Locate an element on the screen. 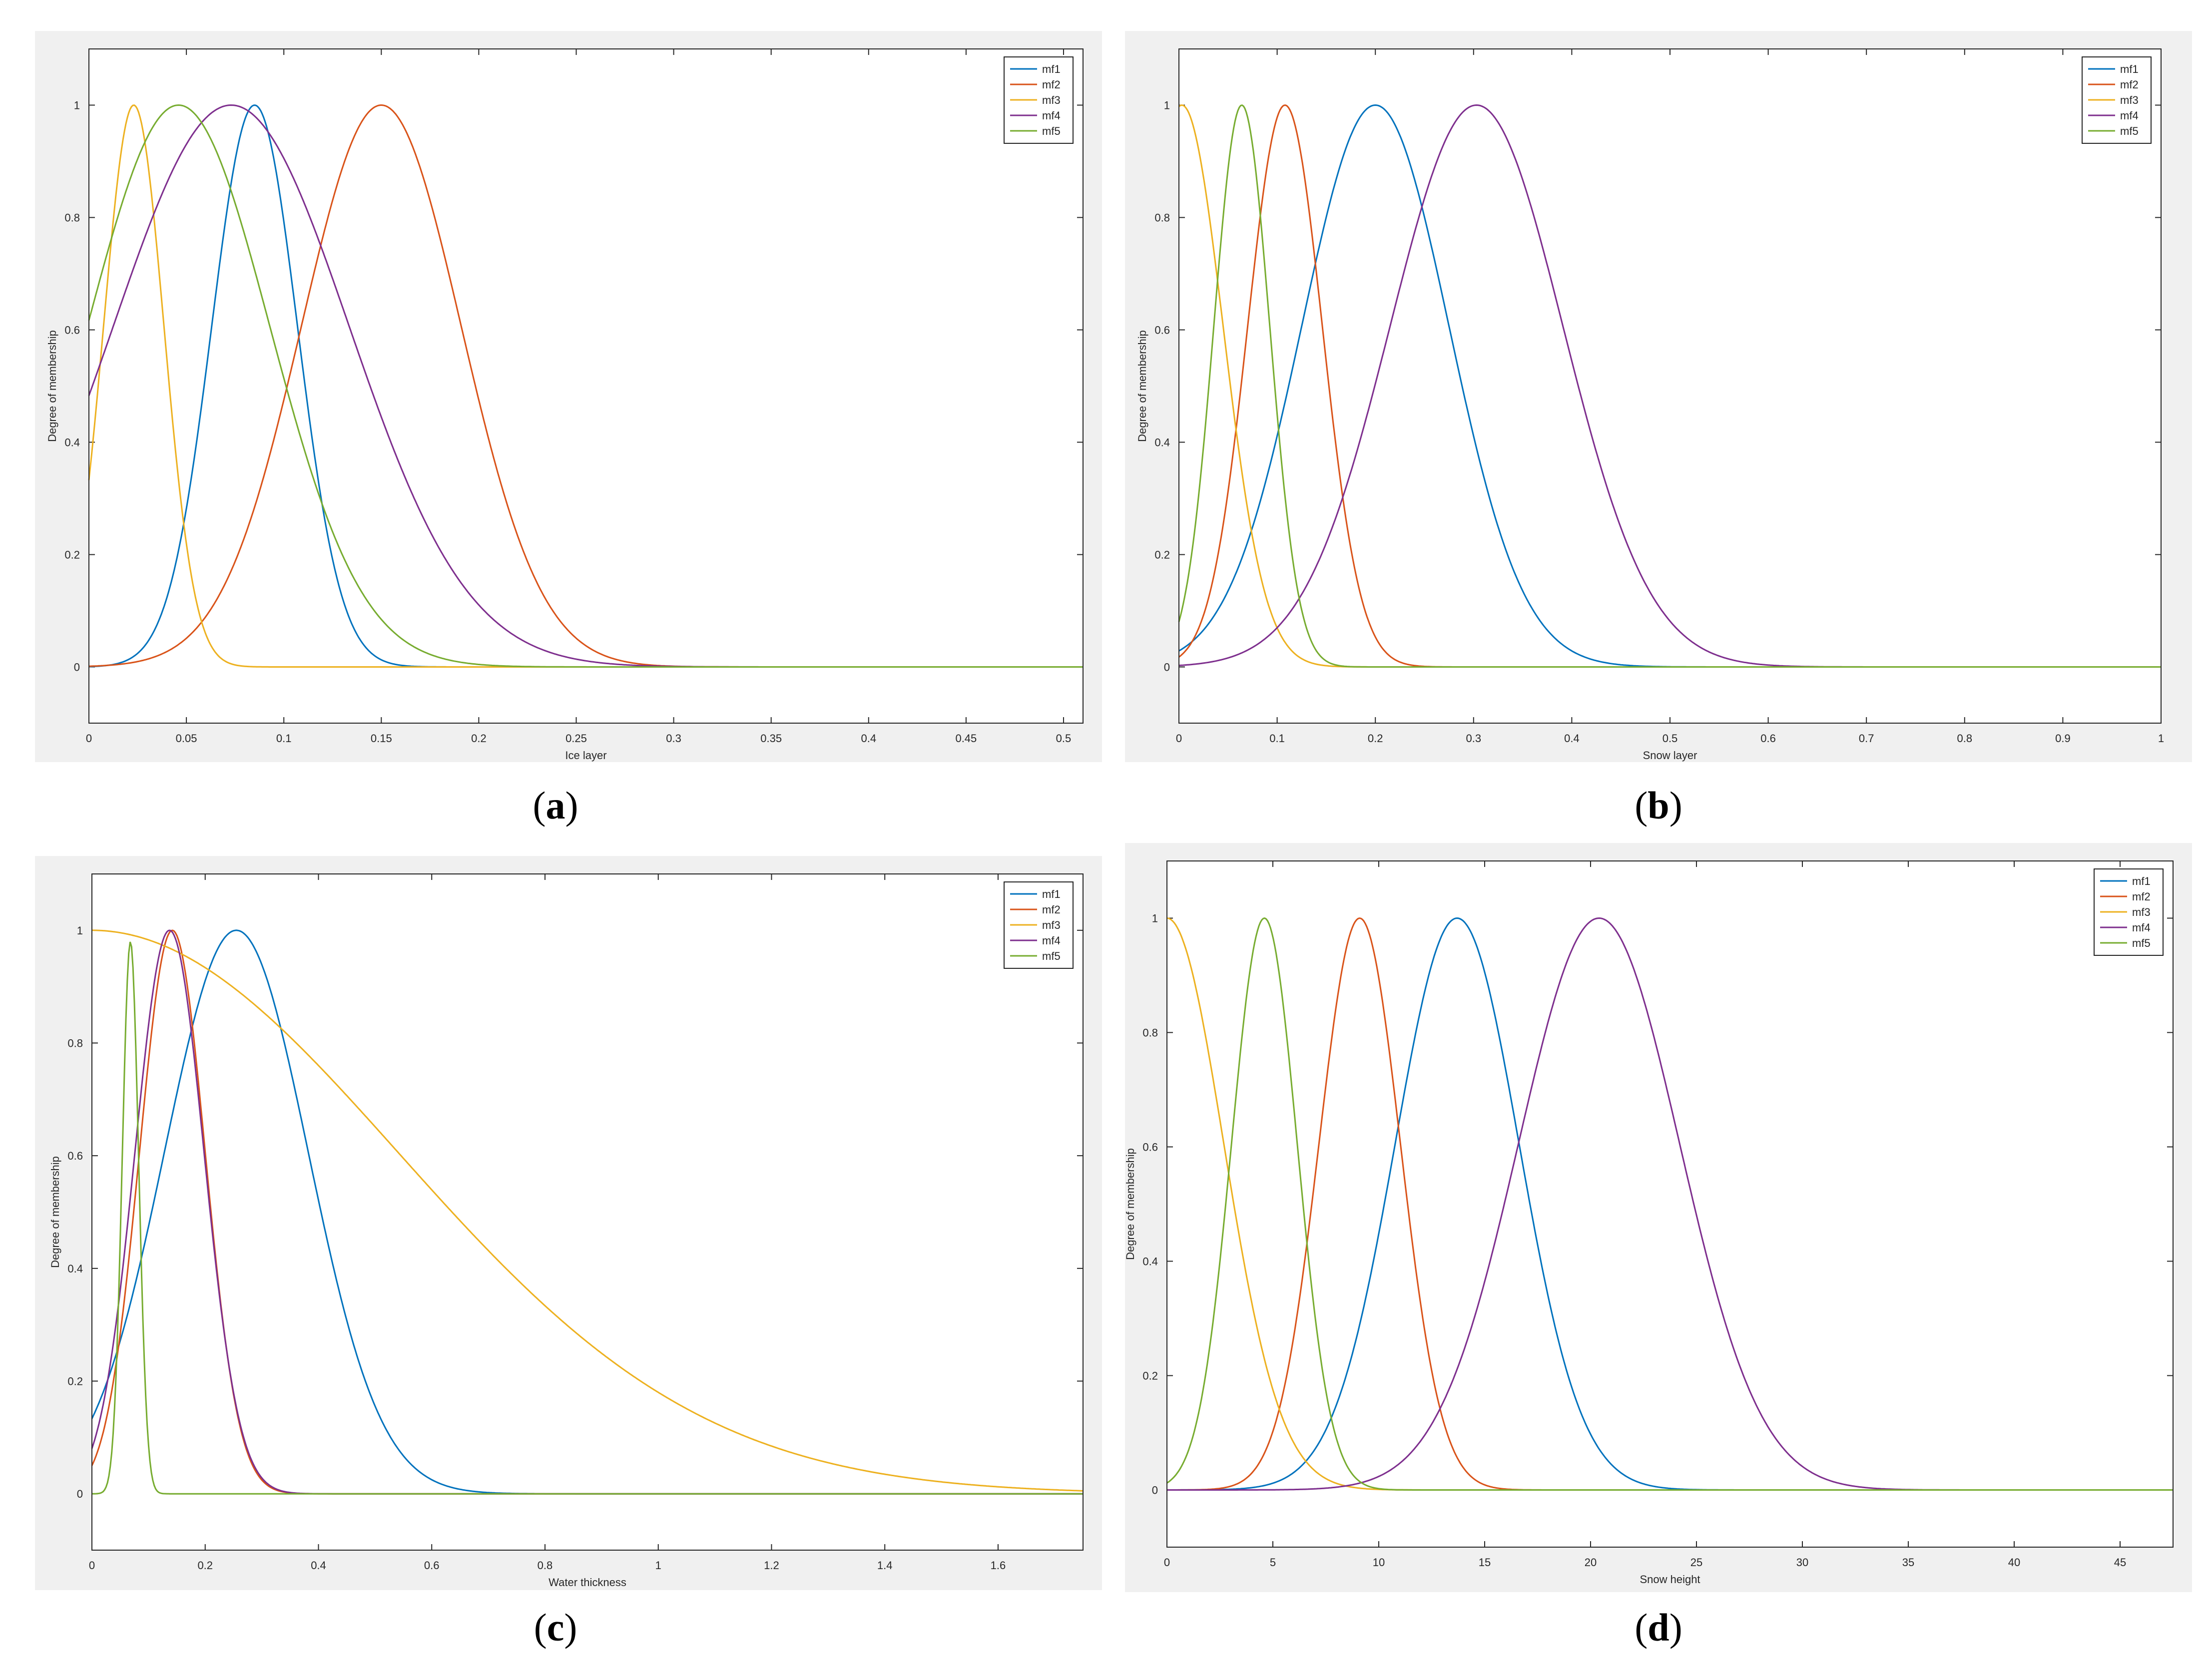 The width and height of the screenshot is (2212, 1667). x-tick-label: 0.9 is located at coordinates (2063, 739).